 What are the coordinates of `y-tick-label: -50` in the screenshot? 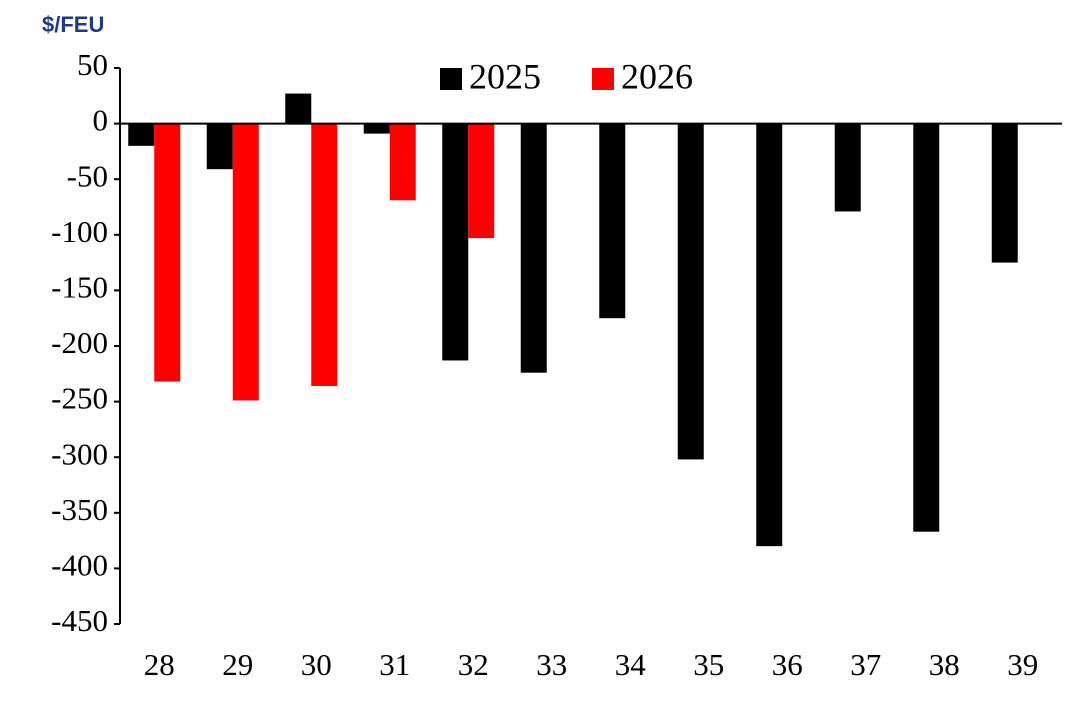 It's located at (87, 175).